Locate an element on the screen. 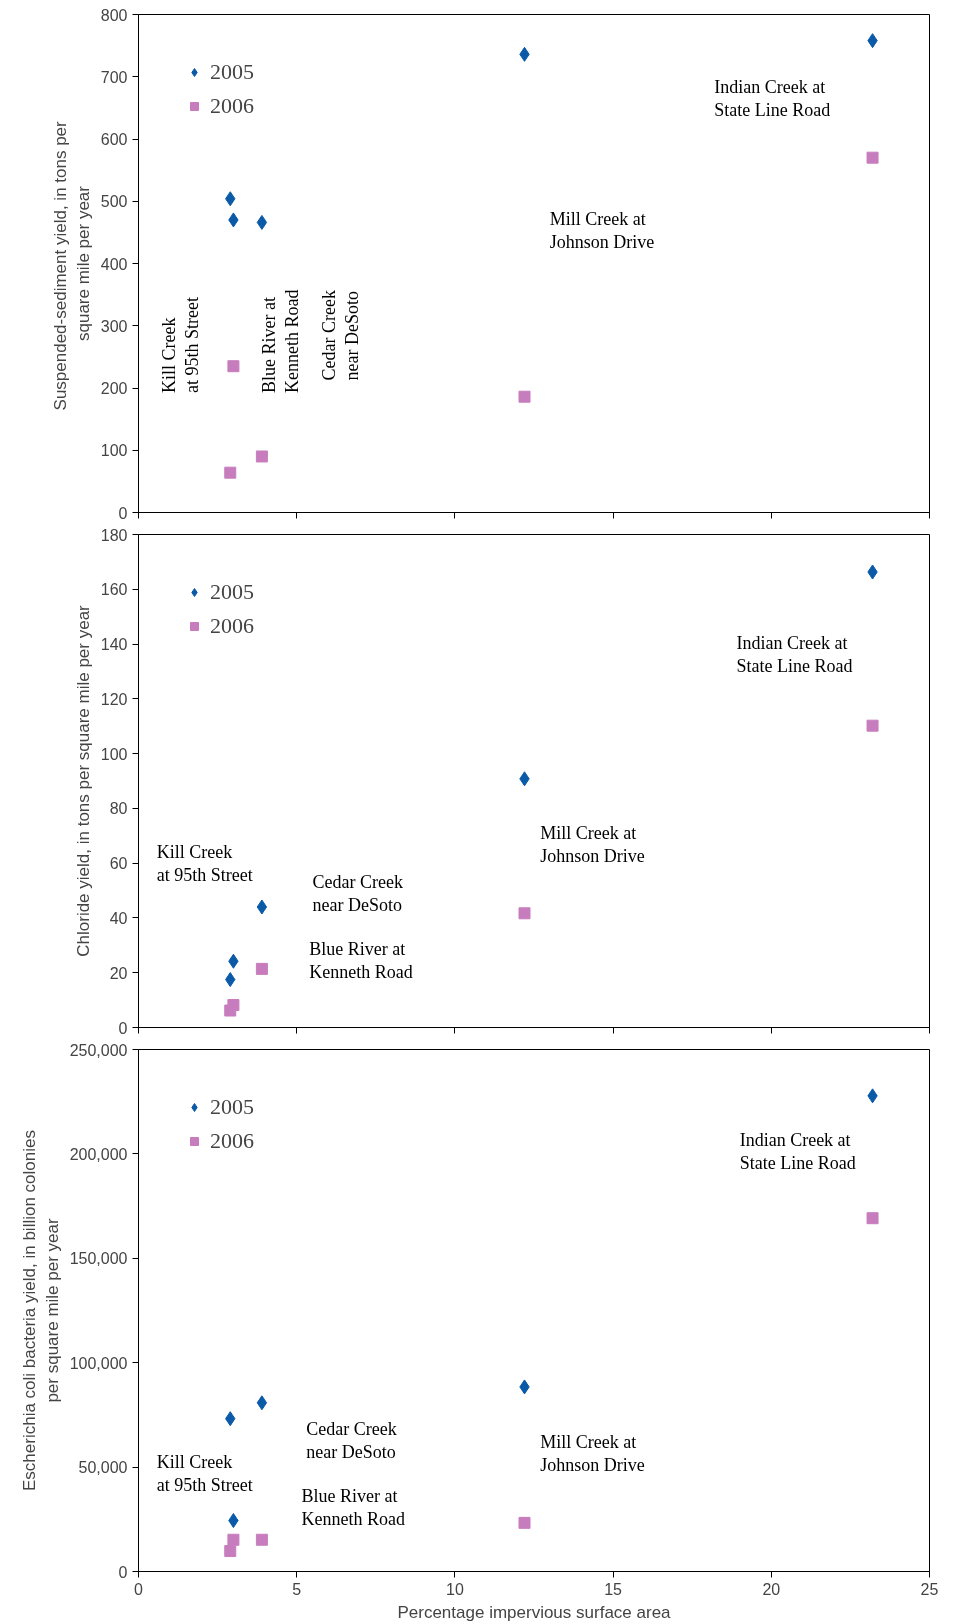  y-tick-label: 600 is located at coordinates (114, 139).